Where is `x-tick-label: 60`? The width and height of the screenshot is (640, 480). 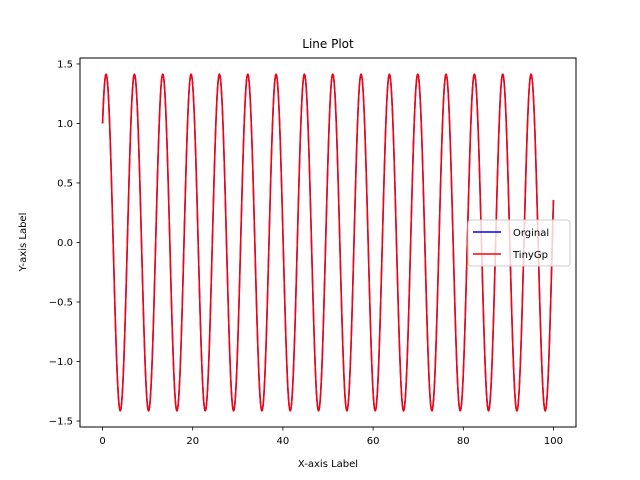
x-tick-label: 60 is located at coordinates (373, 441).